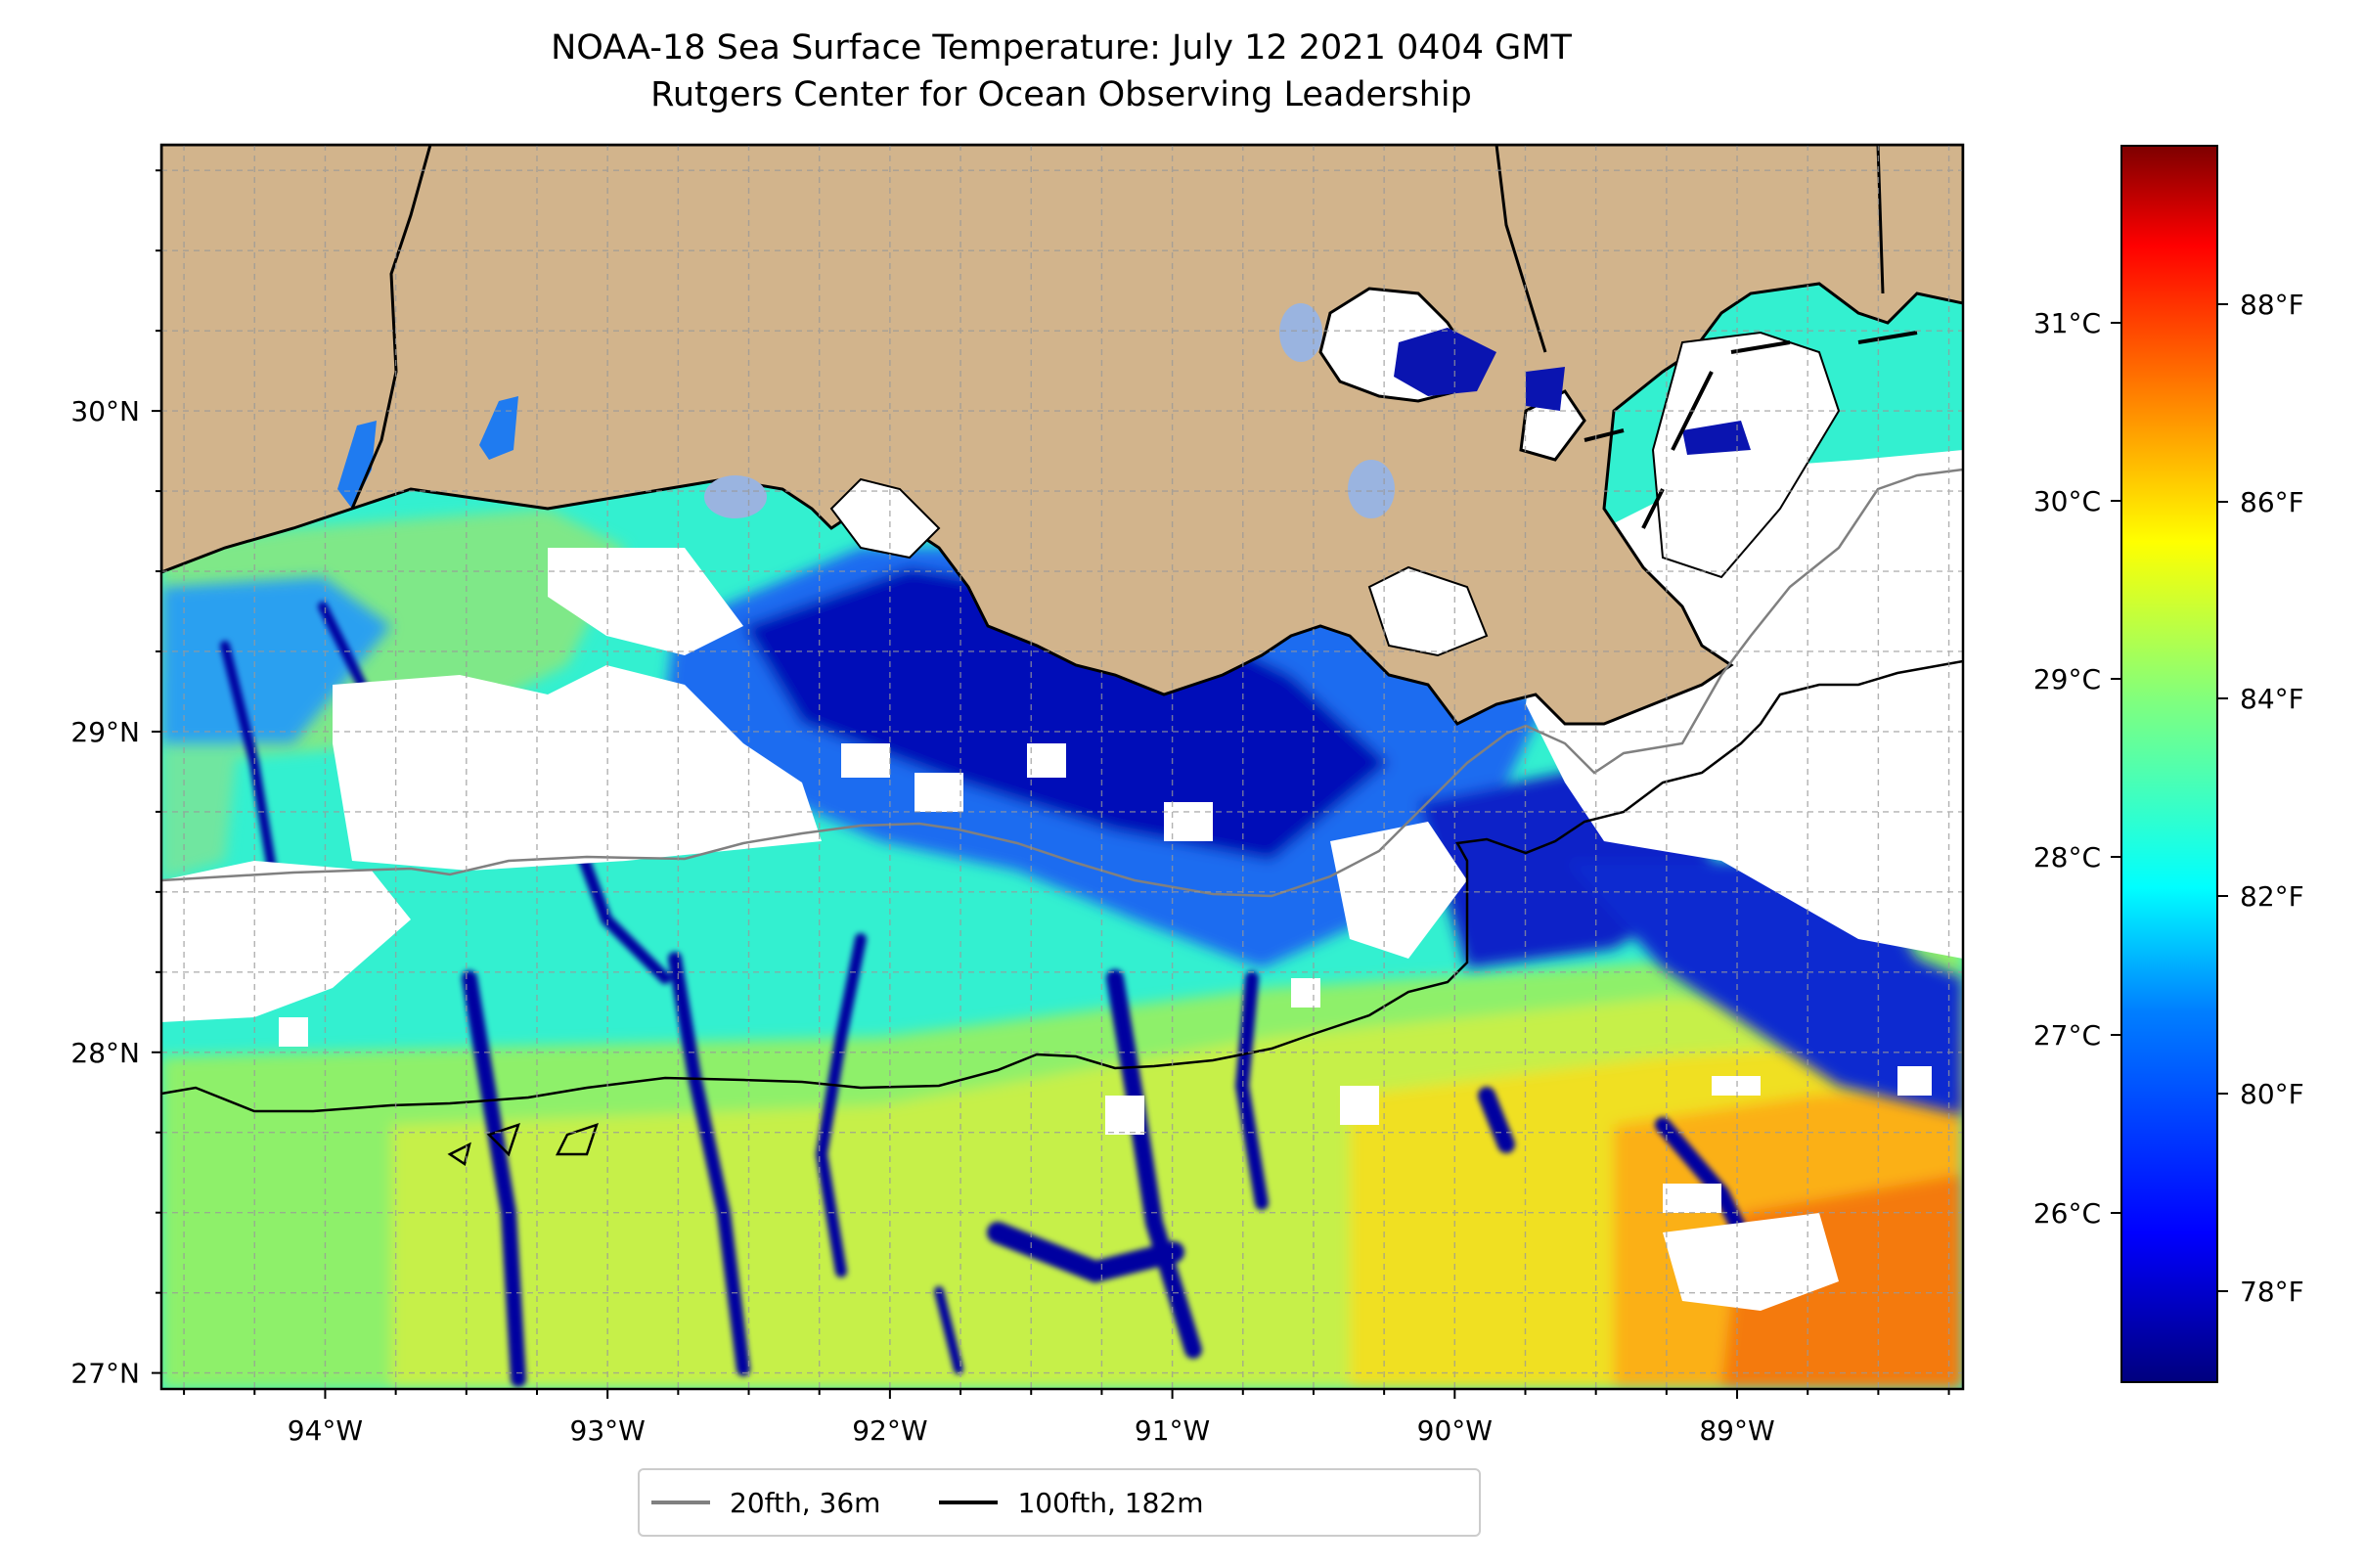 The image size is (2365, 1568). What do you see at coordinates (325, 1430) in the screenshot?
I see `lon-tick-label: 94°W` at bounding box center [325, 1430].